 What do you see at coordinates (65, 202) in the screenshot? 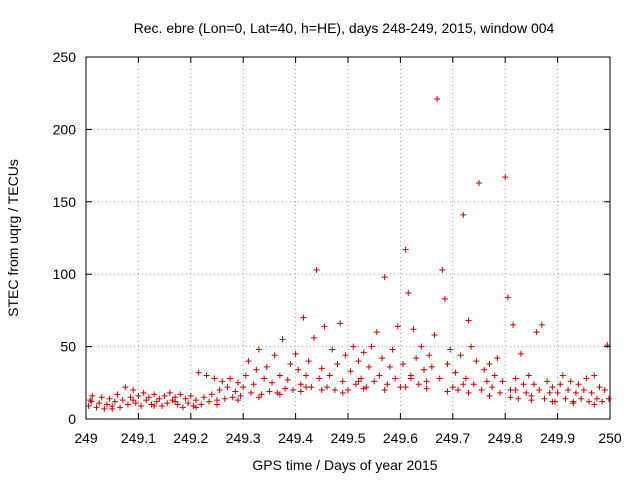
I see `y-tick-label: 150` at bounding box center [65, 202].